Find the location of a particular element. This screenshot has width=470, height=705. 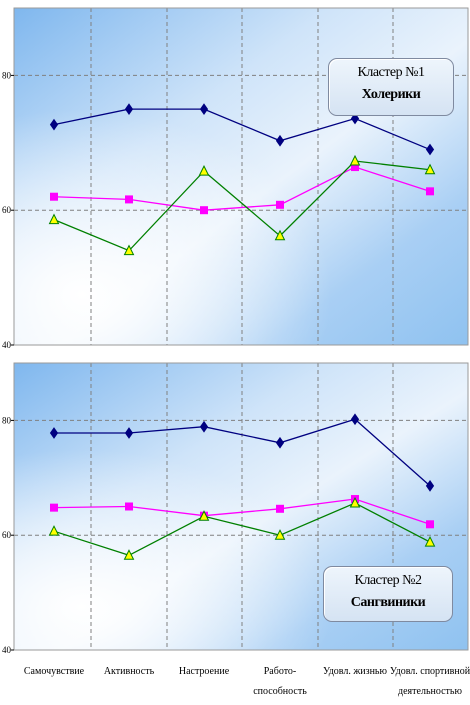

x-tick-label: Активность is located at coordinates (129, 671).